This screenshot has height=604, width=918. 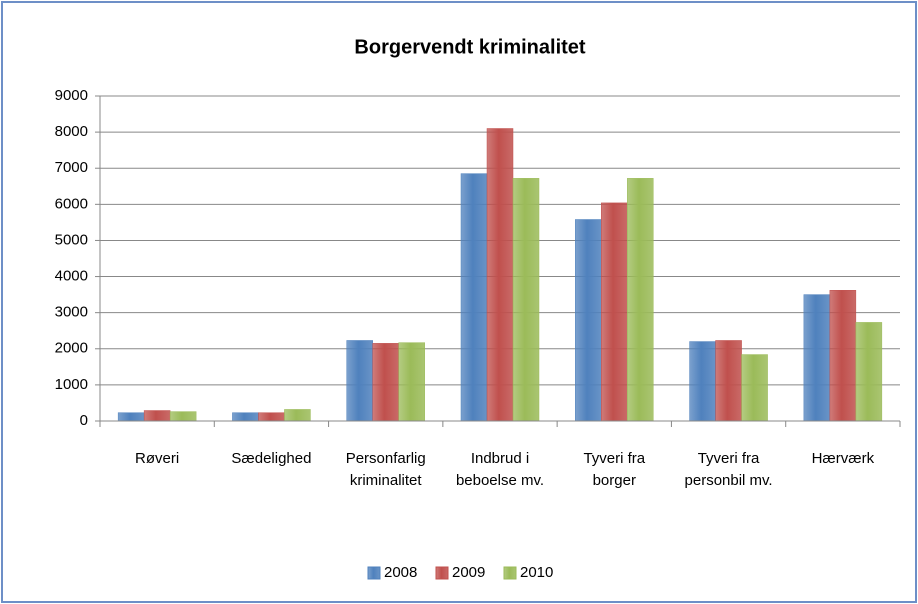 What do you see at coordinates (71, 276) in the screenshot?
I see `y-tick-label: 4000` at bounding box center [71, 276].